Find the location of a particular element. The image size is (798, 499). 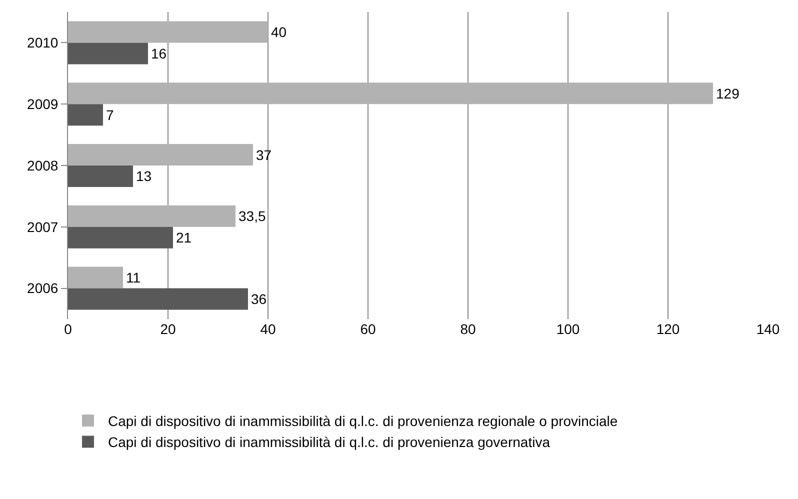

y-tick-label: 2007 is located at coordinates (42, 226).